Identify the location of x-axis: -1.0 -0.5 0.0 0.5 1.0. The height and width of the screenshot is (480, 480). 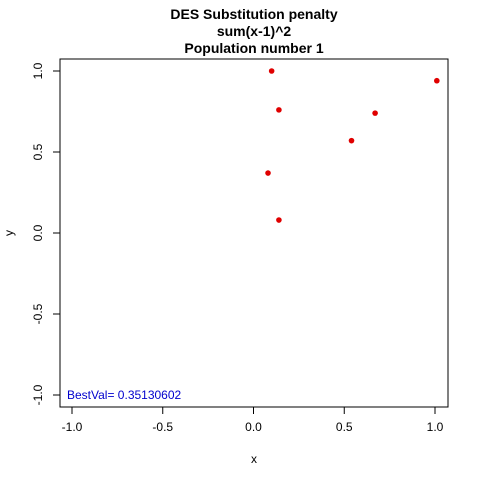
(253, 420).